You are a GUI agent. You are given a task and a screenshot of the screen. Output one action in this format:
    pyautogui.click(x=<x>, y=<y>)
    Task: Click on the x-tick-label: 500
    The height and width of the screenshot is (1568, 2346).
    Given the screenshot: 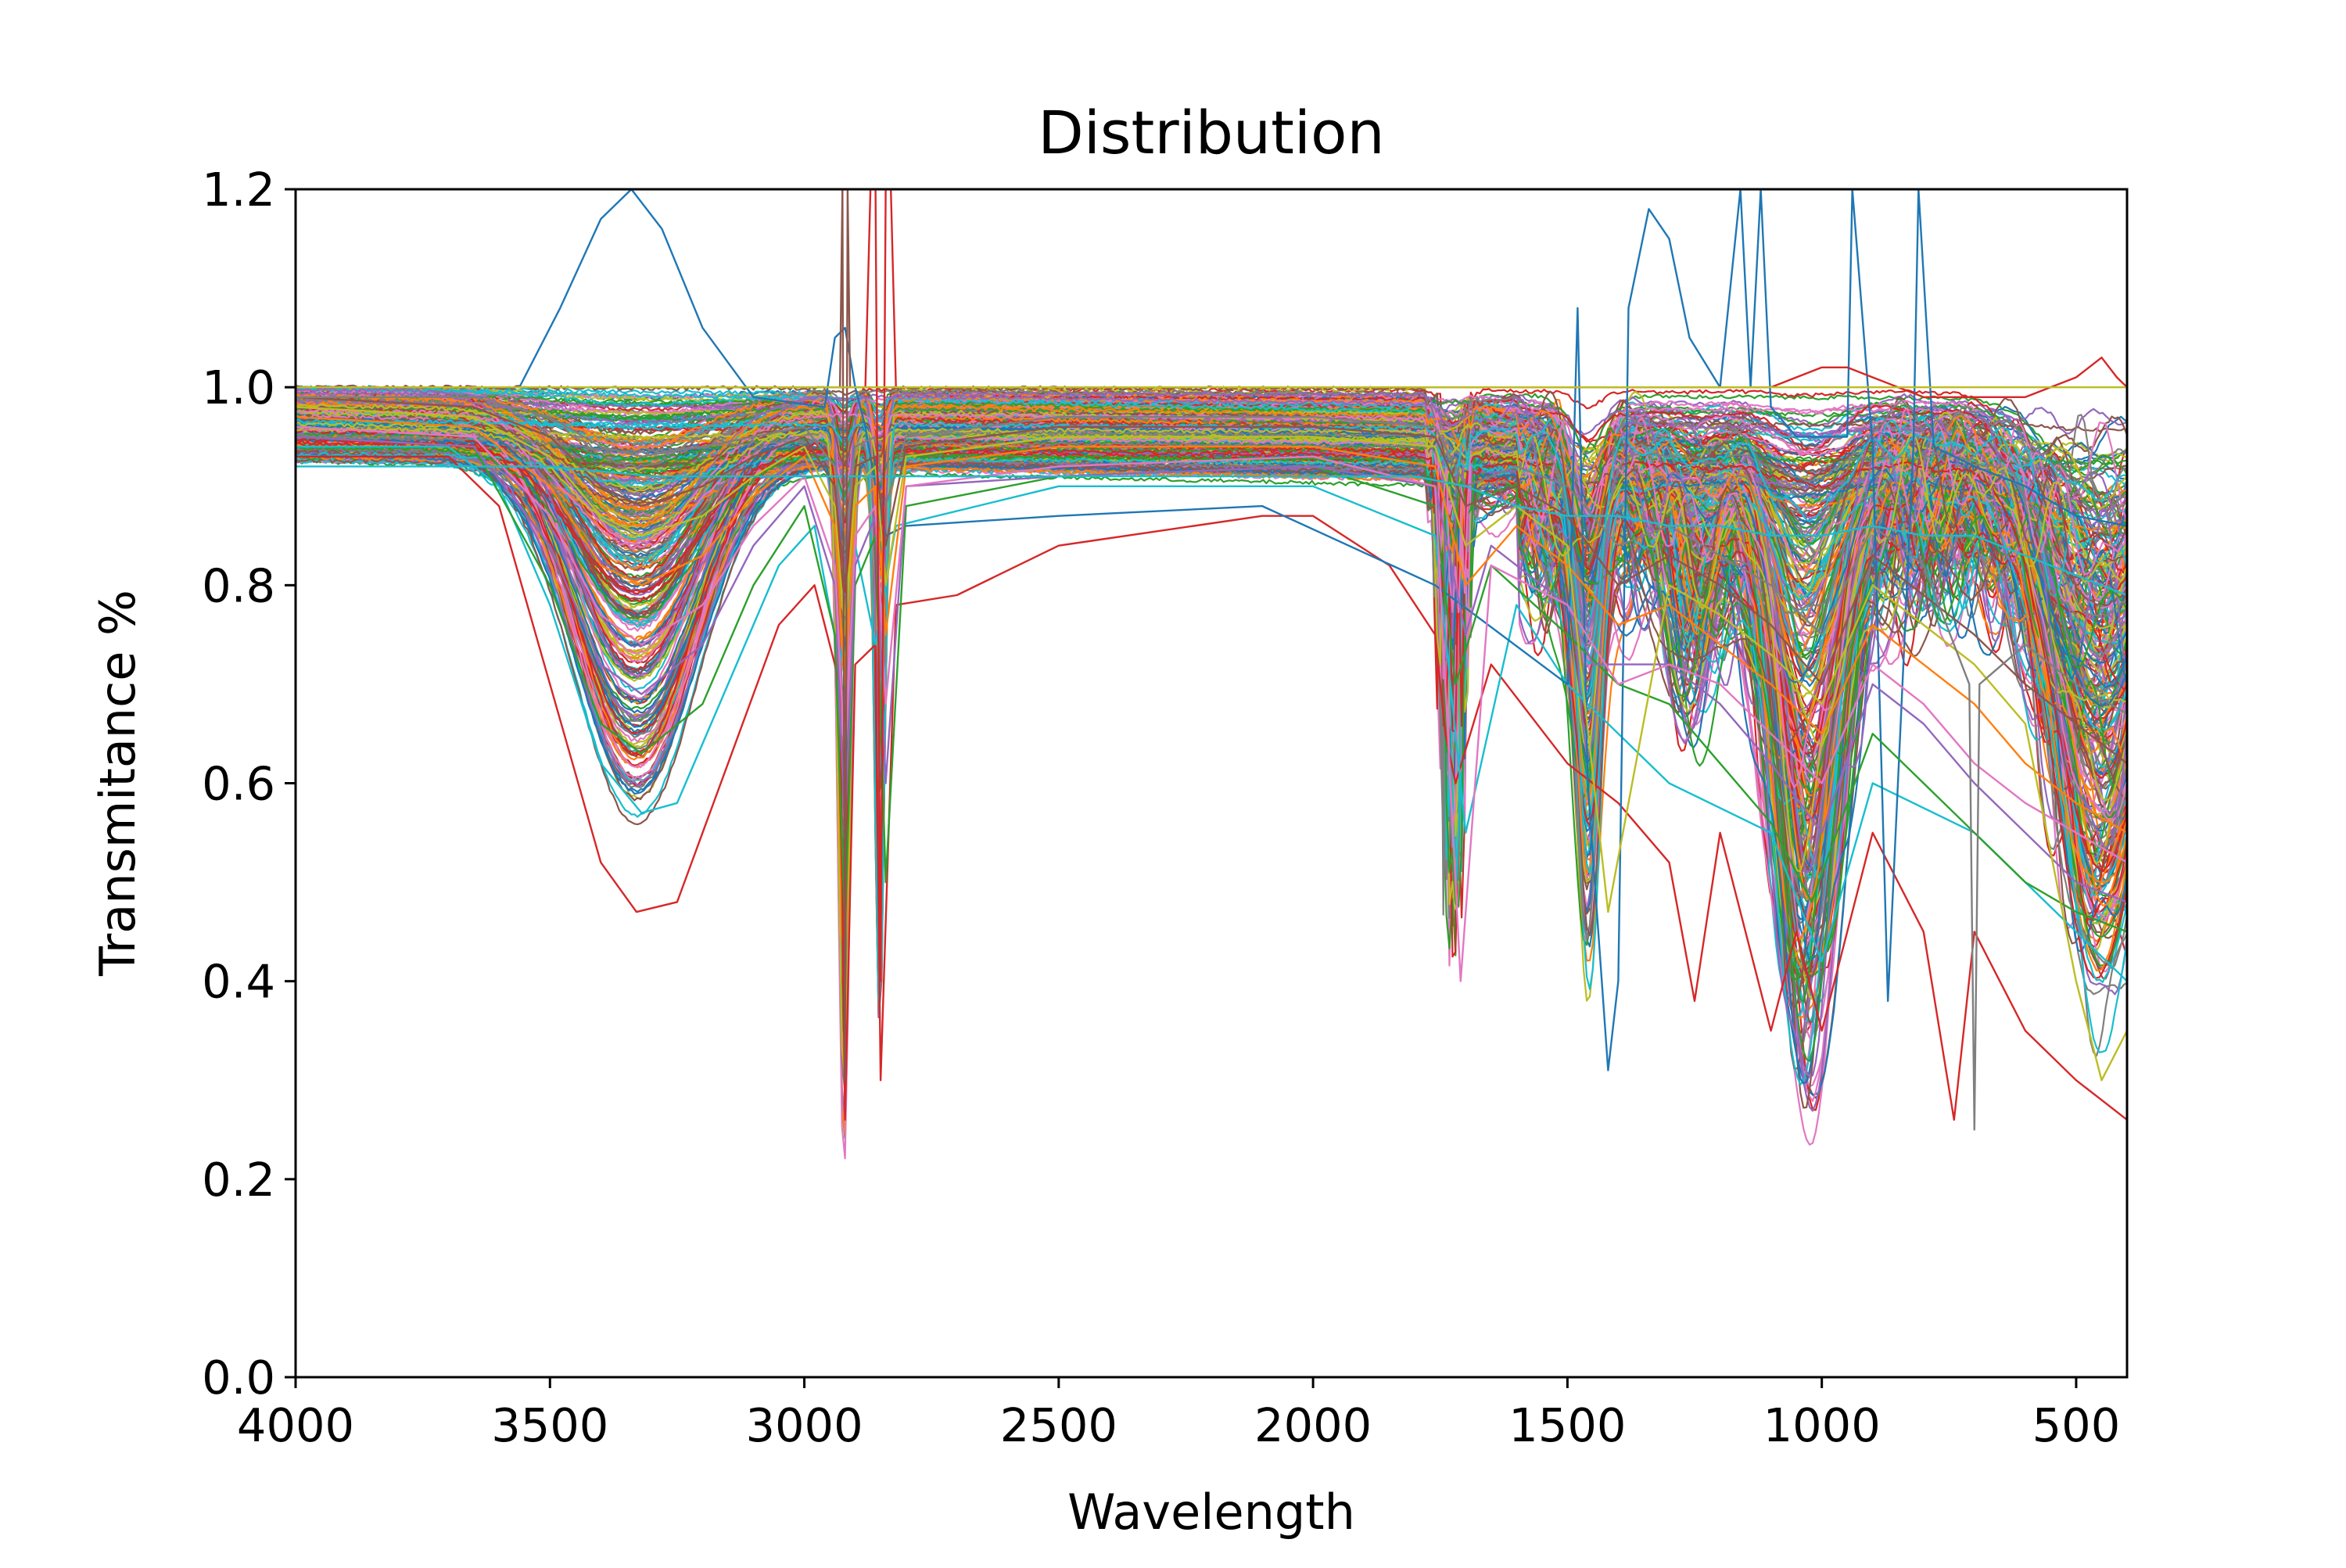 What is the action you would take?
    pyautogui.click(x=2077, y=1425)
    